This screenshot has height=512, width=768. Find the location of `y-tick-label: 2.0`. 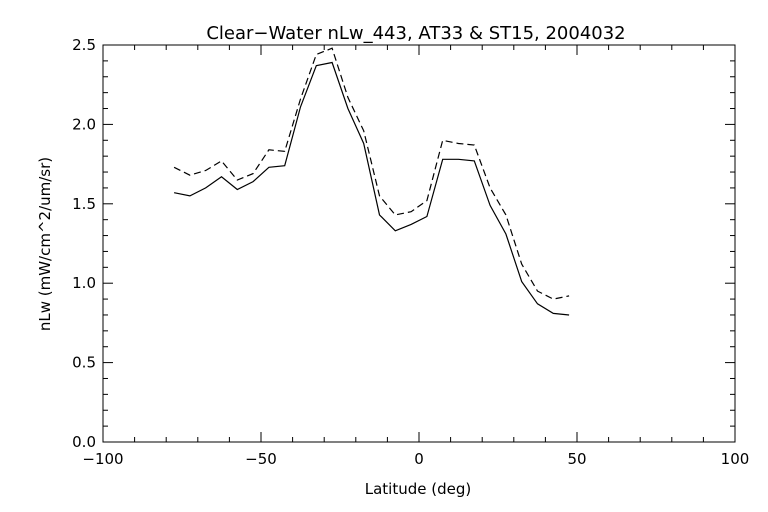

y-tick-label: 2.0 is located at coordinates (84, 124).